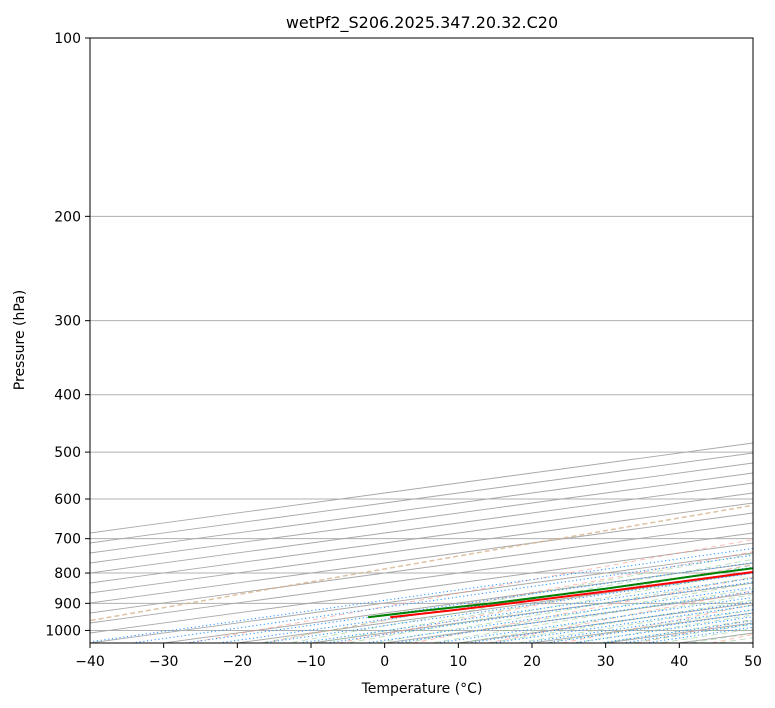 This screenshot has width=775, height=708. Describe the element at coordinates (67, 540) in the screenshot. I see `y-tick-label: 700` at that location.